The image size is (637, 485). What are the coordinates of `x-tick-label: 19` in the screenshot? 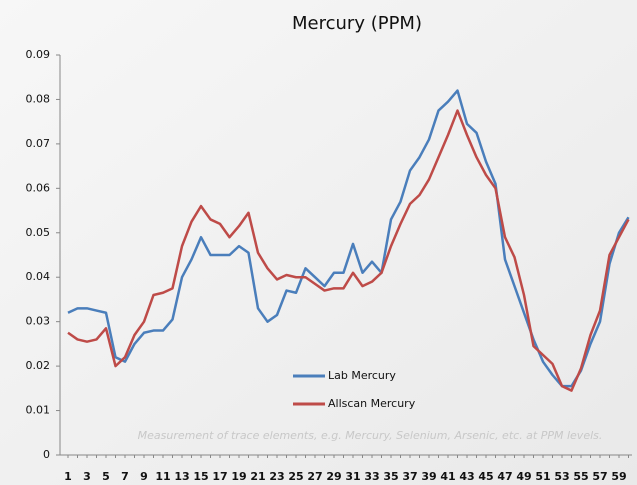 It's located at (238, 476).